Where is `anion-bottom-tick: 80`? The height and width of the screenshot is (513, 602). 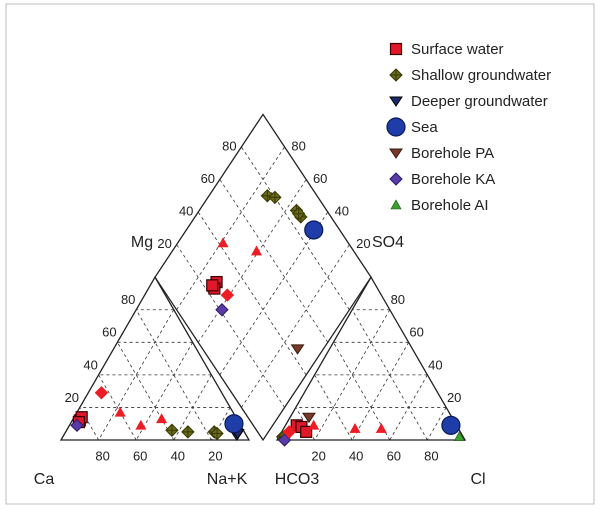
anion-bottom-tick: 80 is located at coordinates (431, 455).